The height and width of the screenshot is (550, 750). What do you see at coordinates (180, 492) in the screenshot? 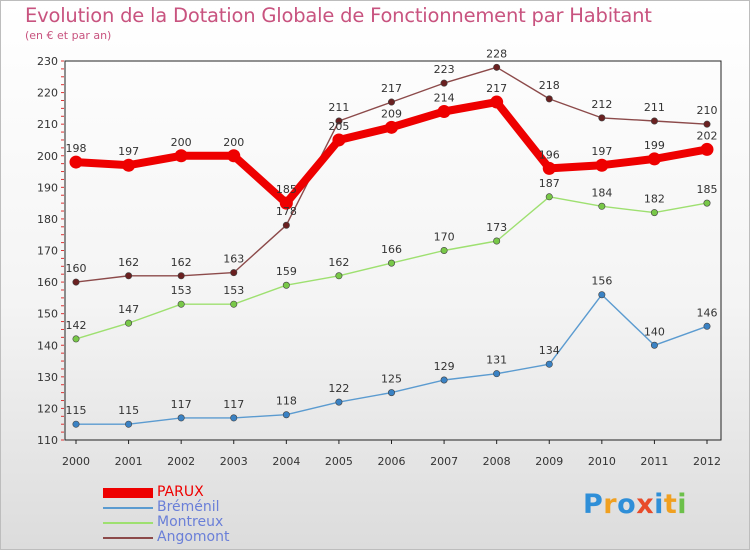
I see `legend-label: PARUX` at bounding box center [180, 492].